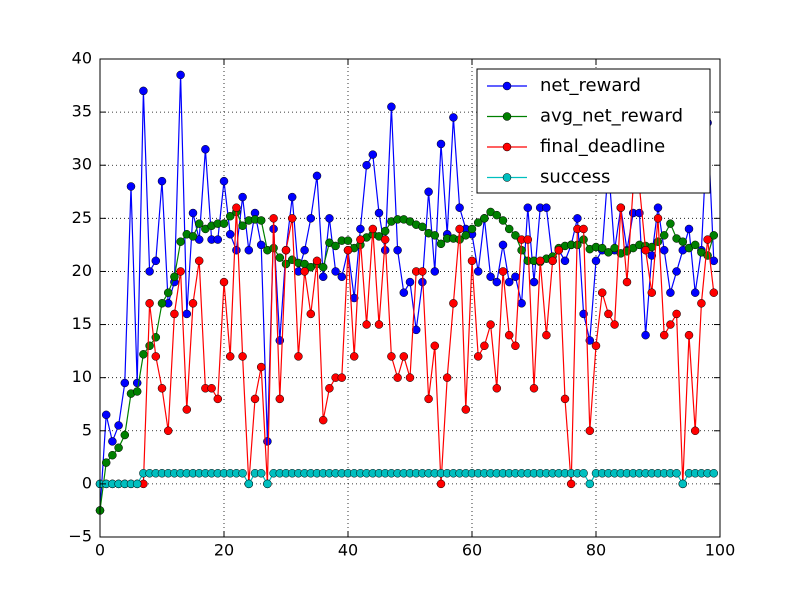 The image size is (800, 597). Describe the element at coordinates (720, 550) in the screenshot. I see `x-tick-label: 100` at that location.